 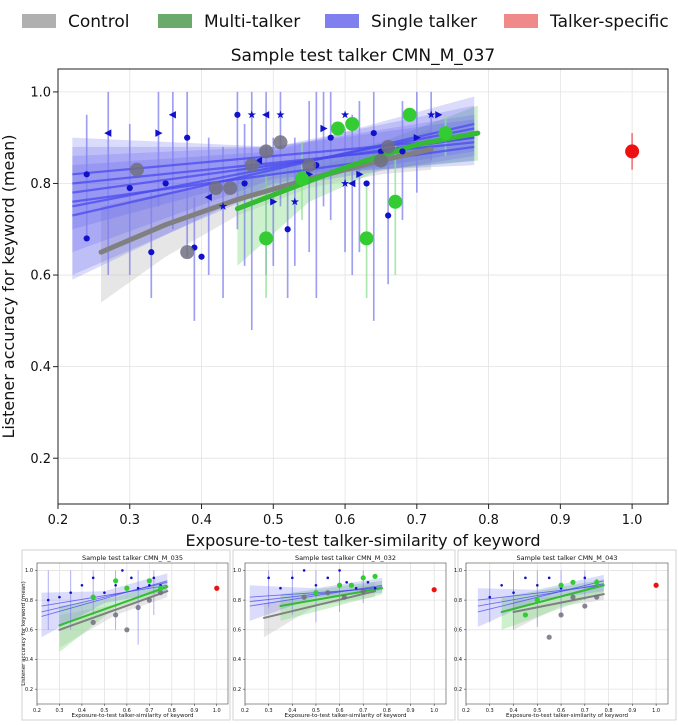 I want to click on legend-swatch-multi-talker, so click(x=175, y=21).